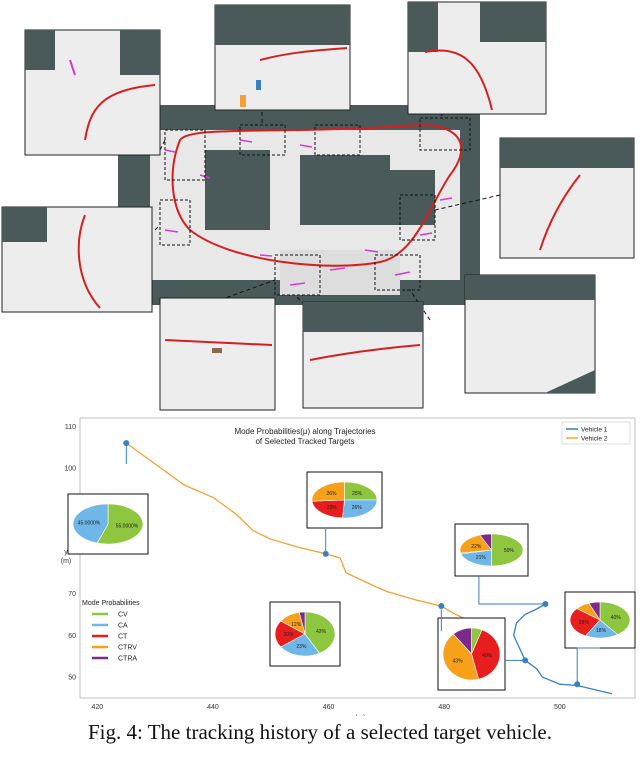 The image size is (640, 760). What do you see at coordinates (77, 259) in the screenshot?
I see `inset-mid-left` at bounding box center [77, 259].